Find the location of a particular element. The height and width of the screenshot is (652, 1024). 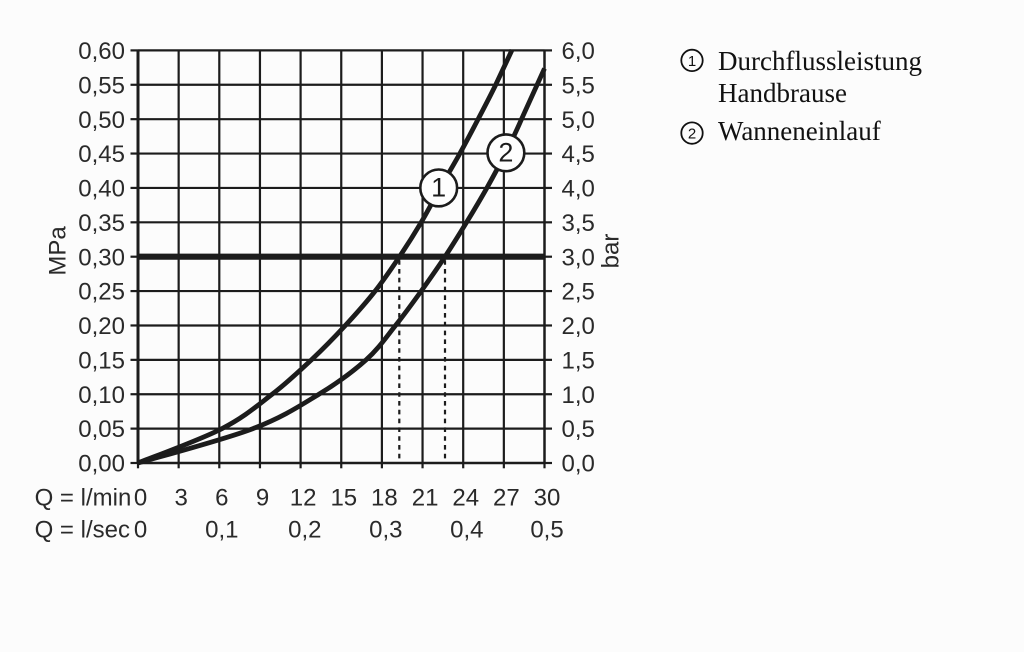

svg-text: 0,05 is located at coordinates (101, 429).